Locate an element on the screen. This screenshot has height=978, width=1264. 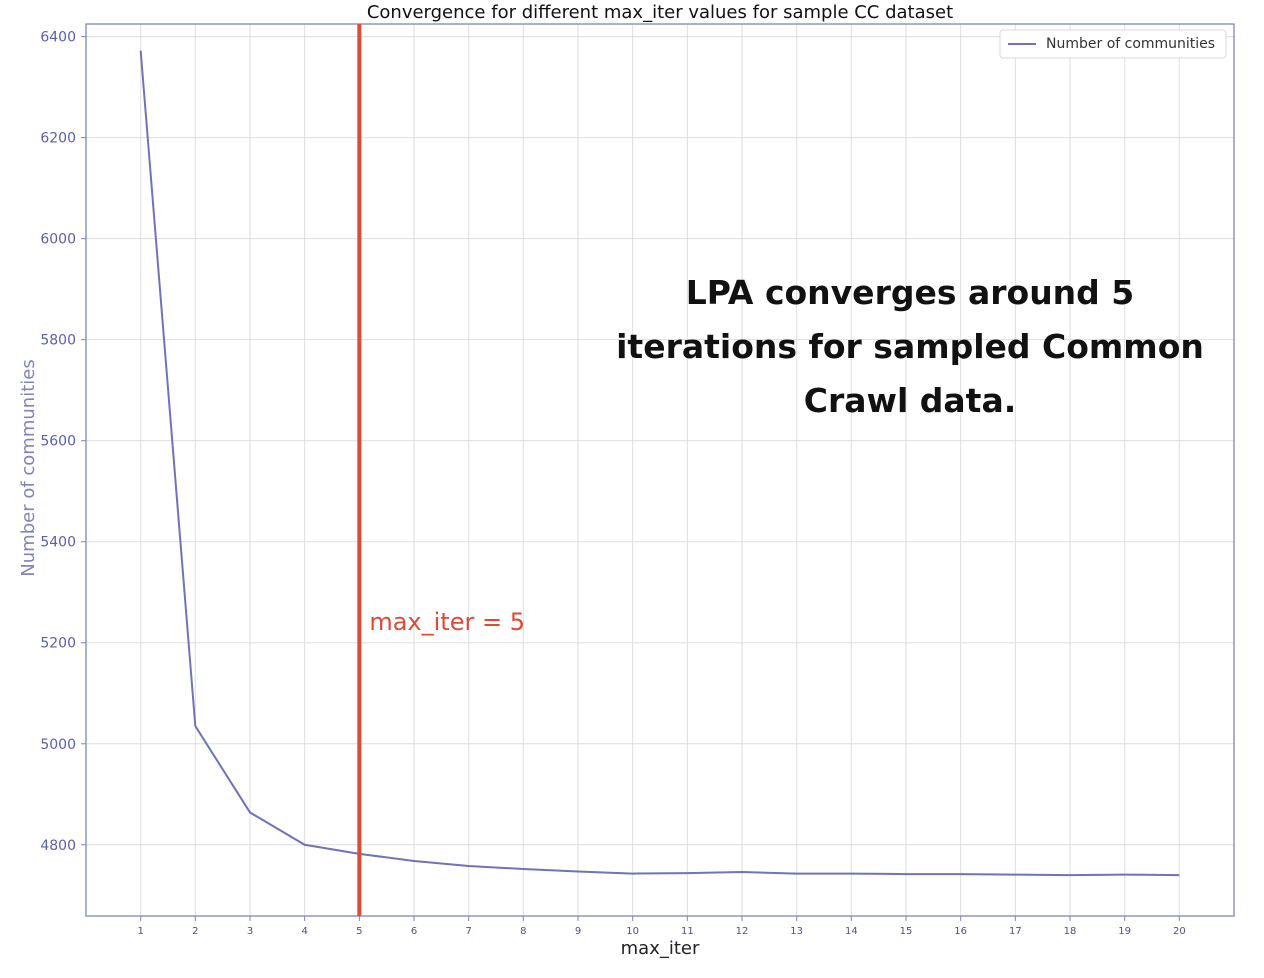
x-tick-label: 15 is located at coordinates (906, 931).